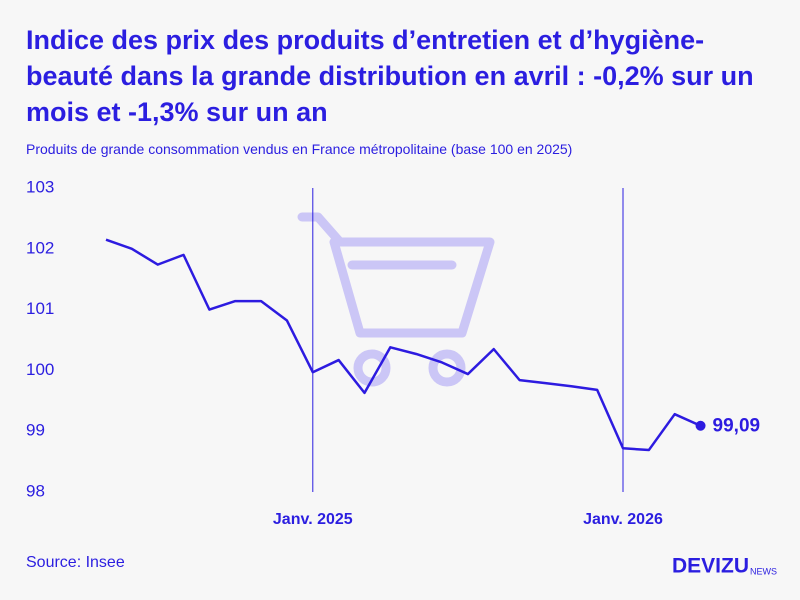  Describe the element at coordinates (737, 426) in the screenshot. I see `value-label: 99,09` at that location.